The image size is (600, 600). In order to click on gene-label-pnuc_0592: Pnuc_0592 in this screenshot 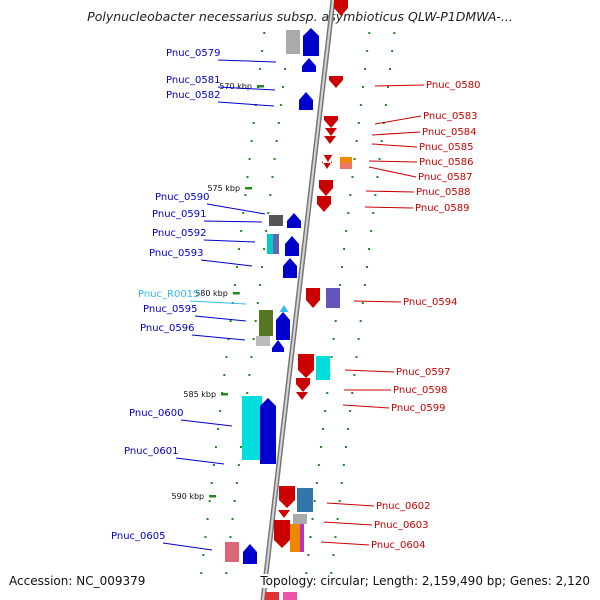, I will do `click(179, 233)`.